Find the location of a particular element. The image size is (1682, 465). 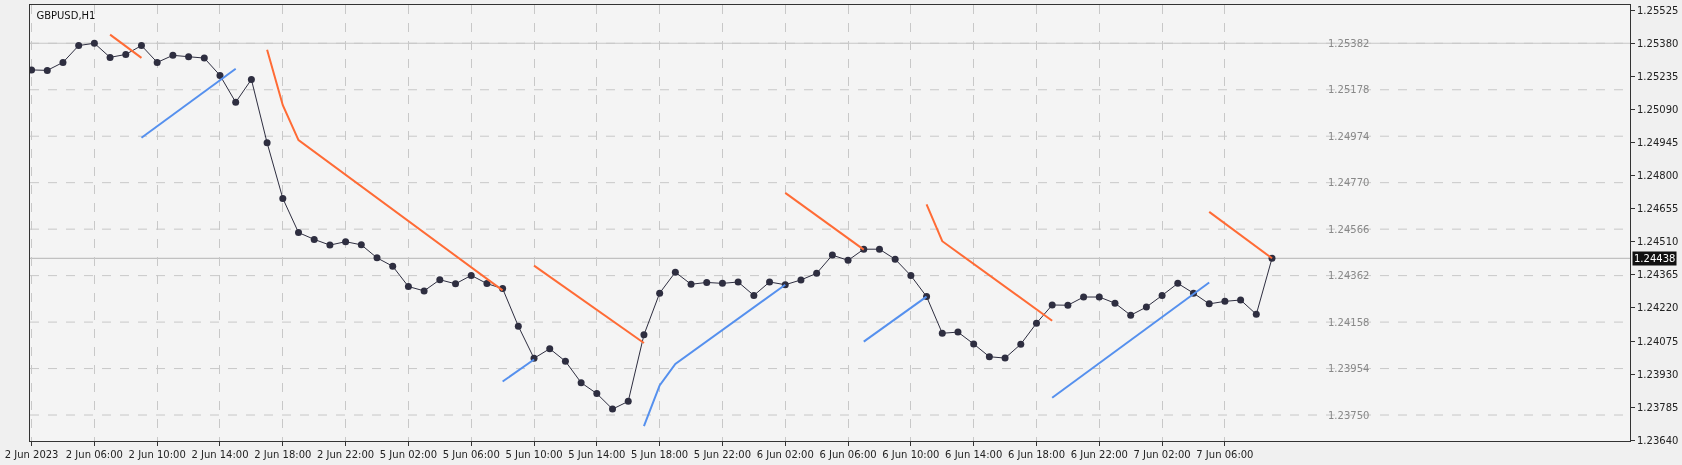

text: GBPUSD,H1 is located at coordinates (66, 15).